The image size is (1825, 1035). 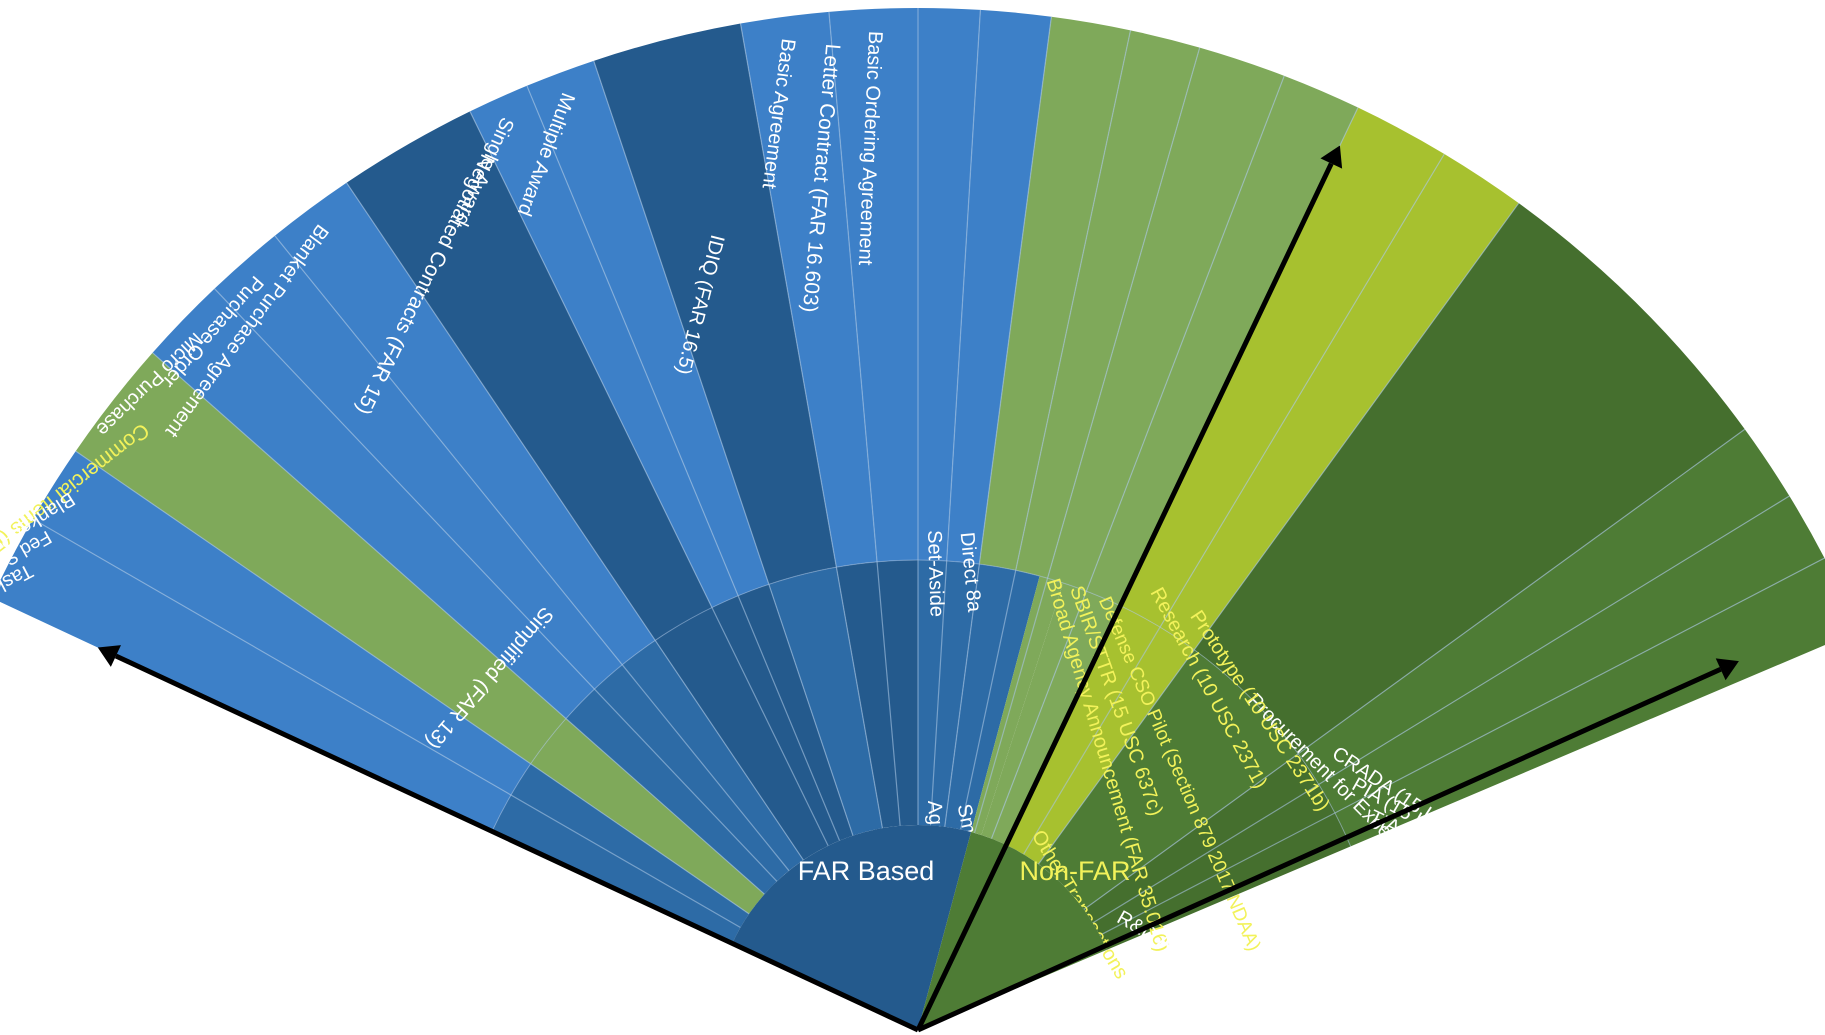 I want to click on group-wedge-commercial, so click(x=647, y=816).